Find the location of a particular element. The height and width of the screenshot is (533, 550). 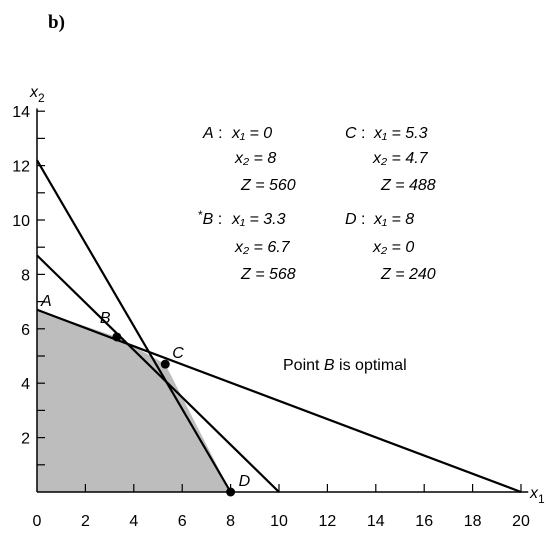

panel-label: b) is located at coordinates (56, 22).